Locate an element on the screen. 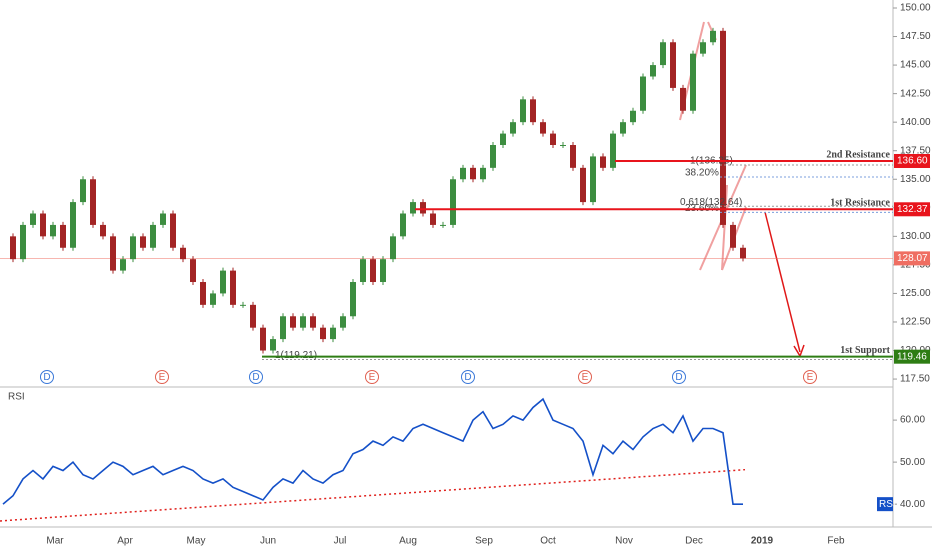 The height and width of the screenshot is (555, 932). x-tick-label: Dec is located at coordinates (694, 541).